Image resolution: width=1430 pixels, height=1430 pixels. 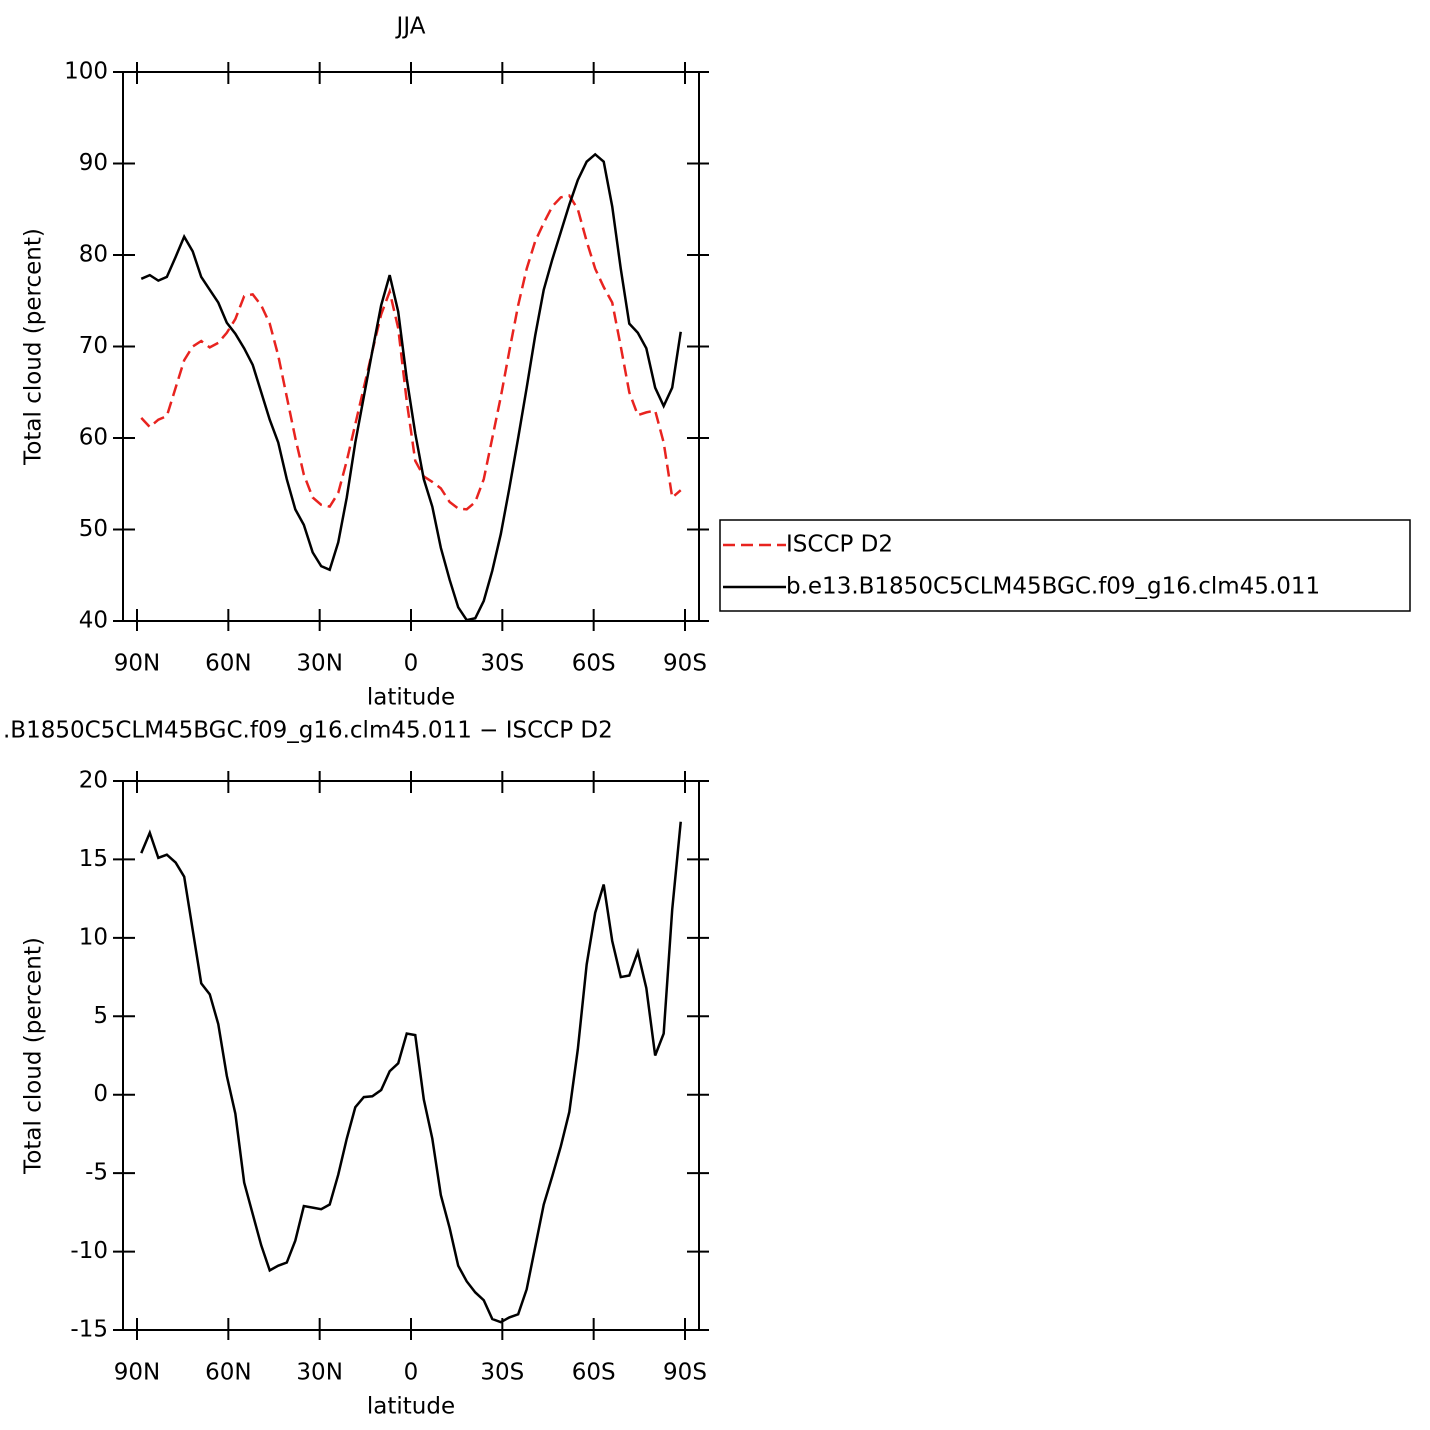 I want to click on y-tick-label: 50, so click(x=93, y=529).